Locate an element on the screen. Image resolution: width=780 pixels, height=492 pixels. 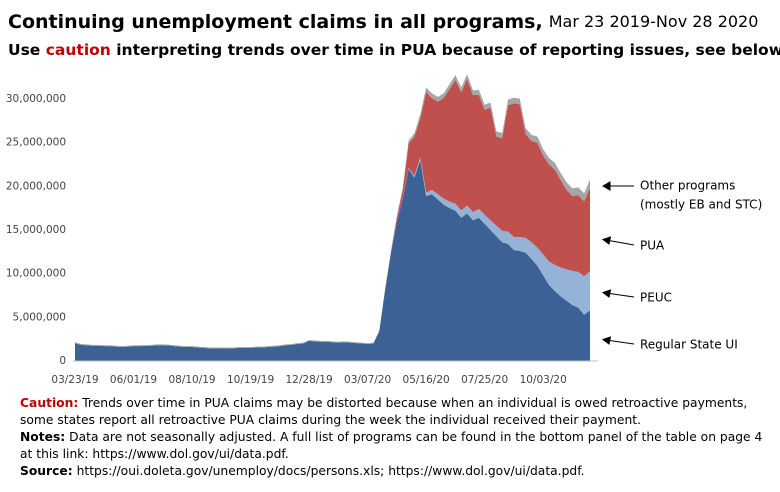
x-tick-label: 10/19/19 is located at coordinates (250, 380).